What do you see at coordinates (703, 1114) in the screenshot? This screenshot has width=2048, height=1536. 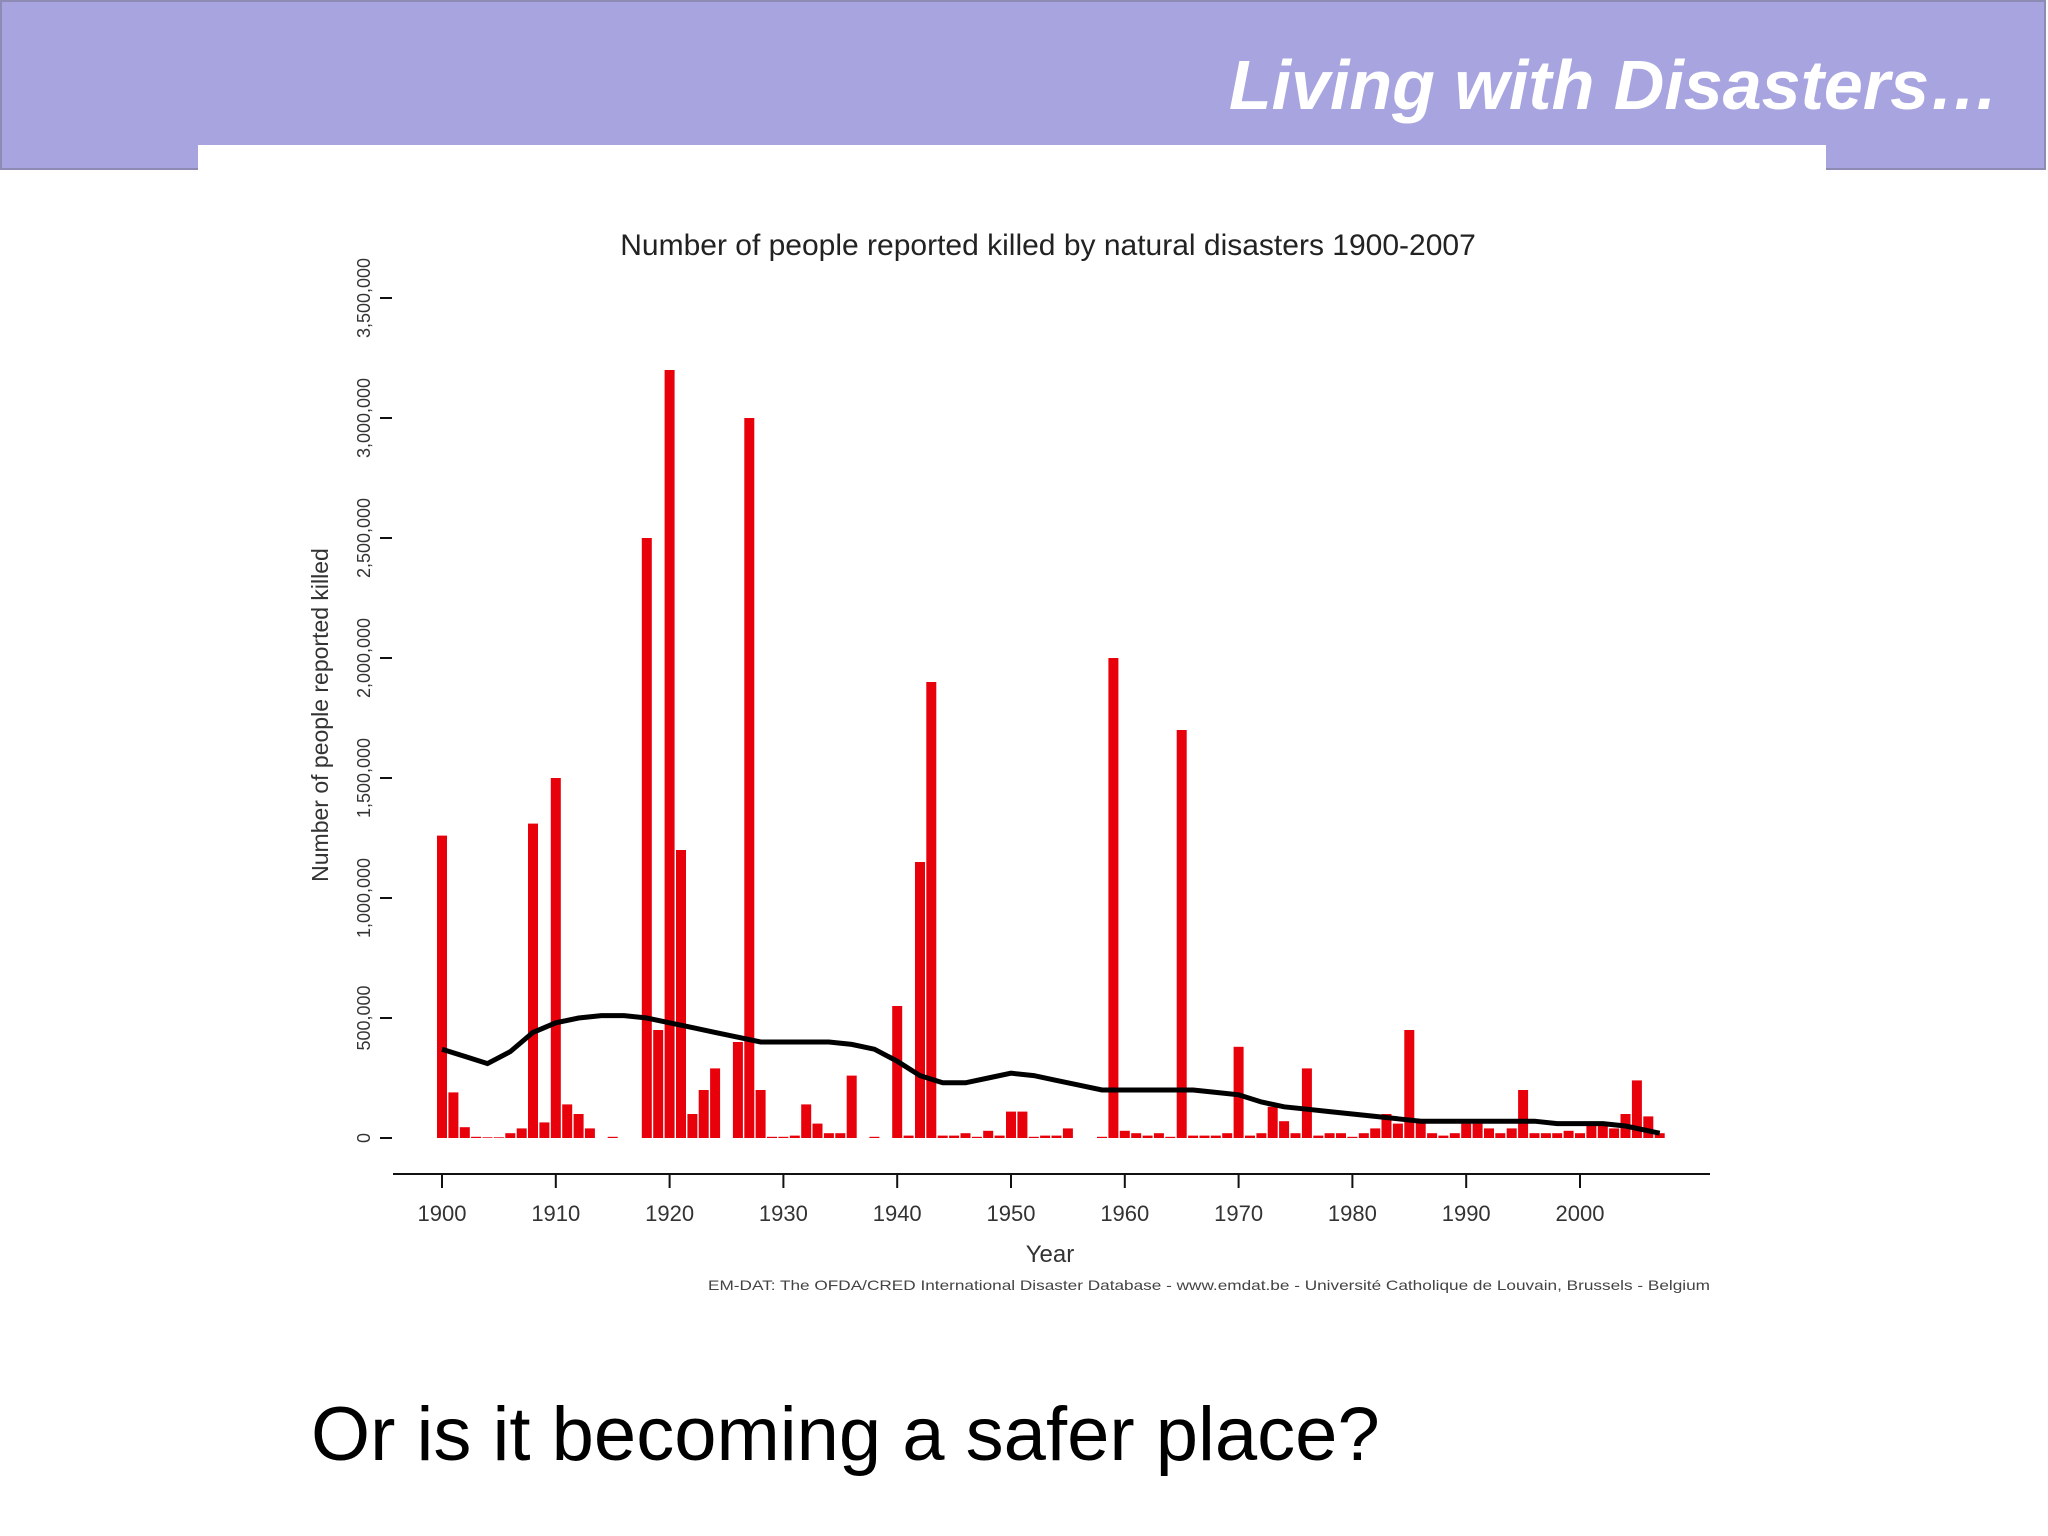 I see `bar-1923` at bounding box center [703, 1114].